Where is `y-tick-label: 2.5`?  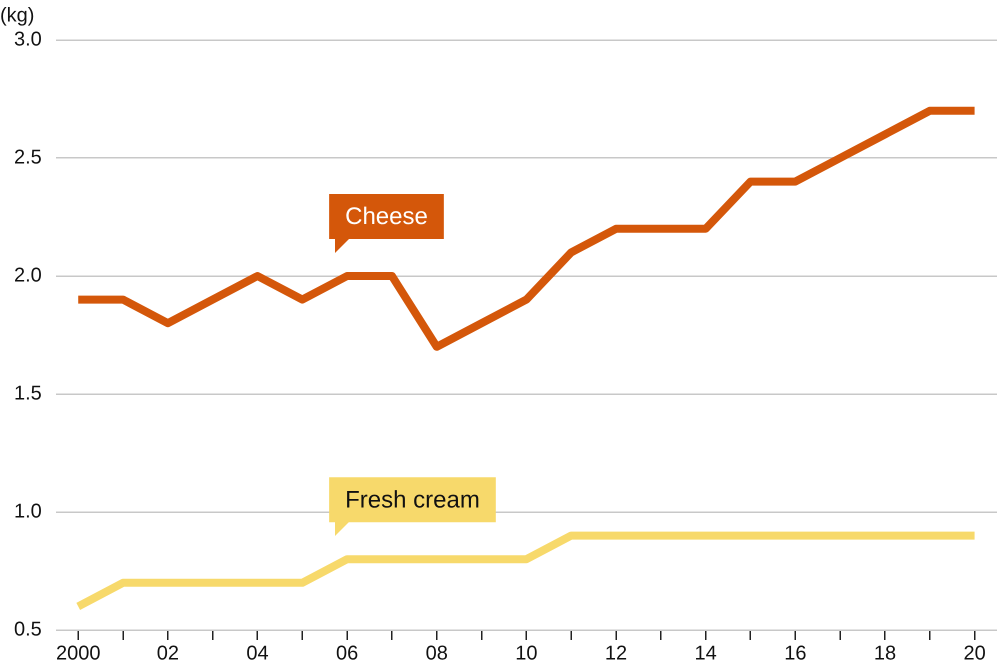 y-tick-label: 2.5 is located at coordinates (28, 157).